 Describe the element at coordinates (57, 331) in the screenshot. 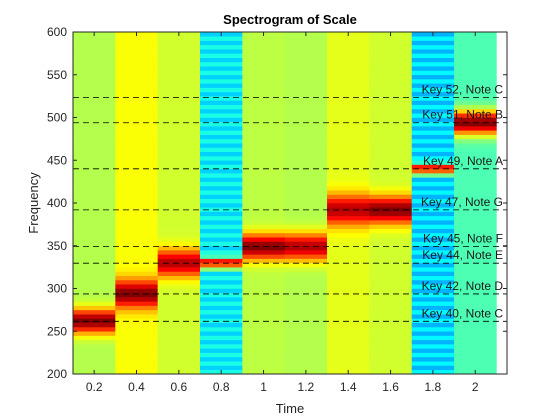

I see `y-tick-label: 250` at that location.